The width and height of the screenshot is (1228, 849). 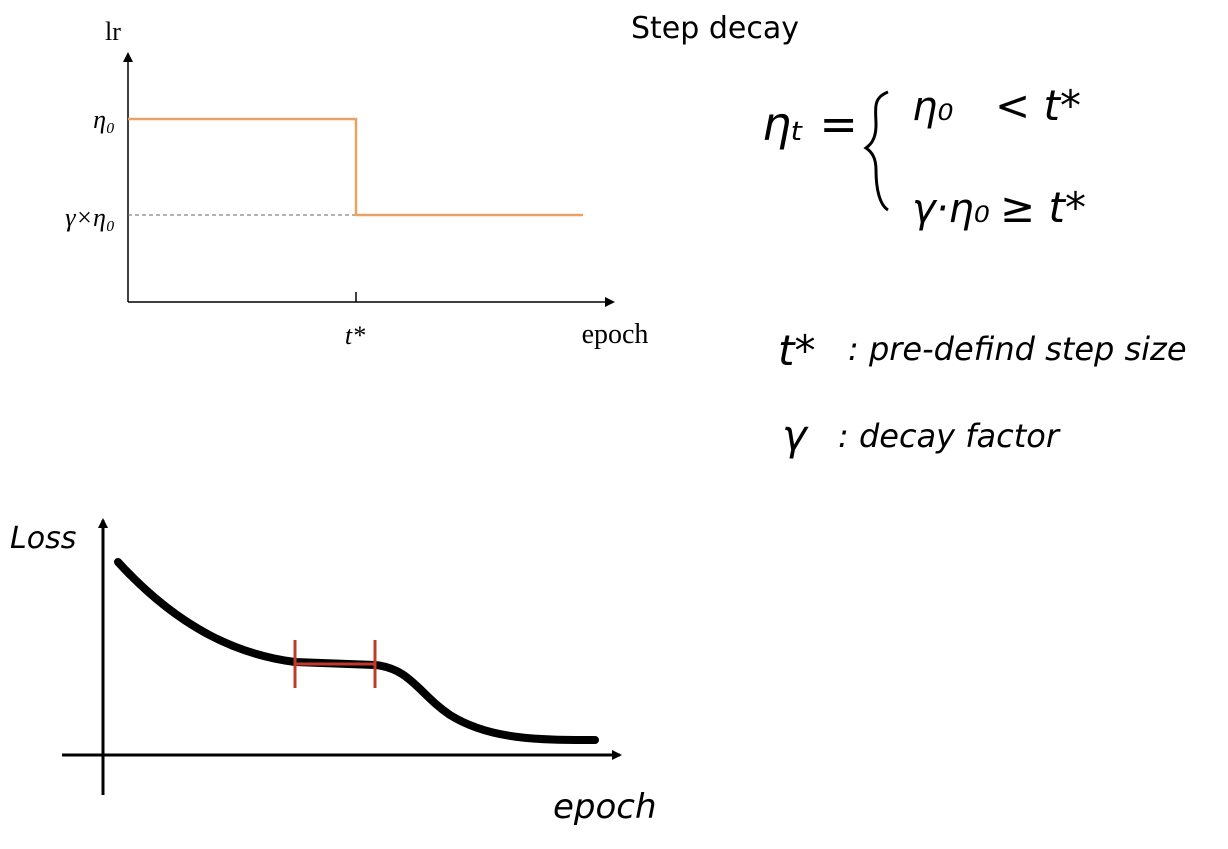 What do you see at coordinates (715, 28) in the screenshot?
I see `title: Step decay` at bounding box center [715, 28].